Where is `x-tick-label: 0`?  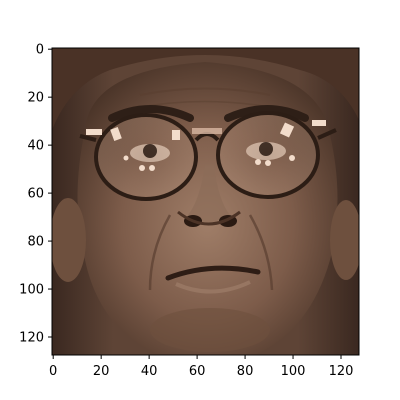 x-tick-label: 0 is located at coordinates (53, 371).